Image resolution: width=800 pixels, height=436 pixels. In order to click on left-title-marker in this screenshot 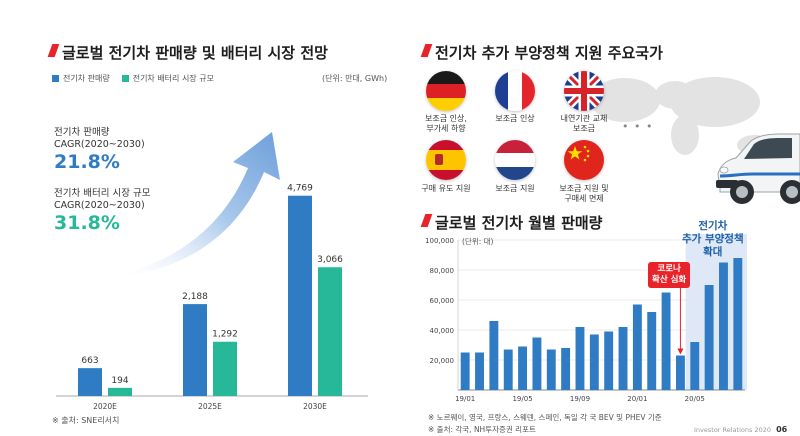, I will do `click(53, 50)`.